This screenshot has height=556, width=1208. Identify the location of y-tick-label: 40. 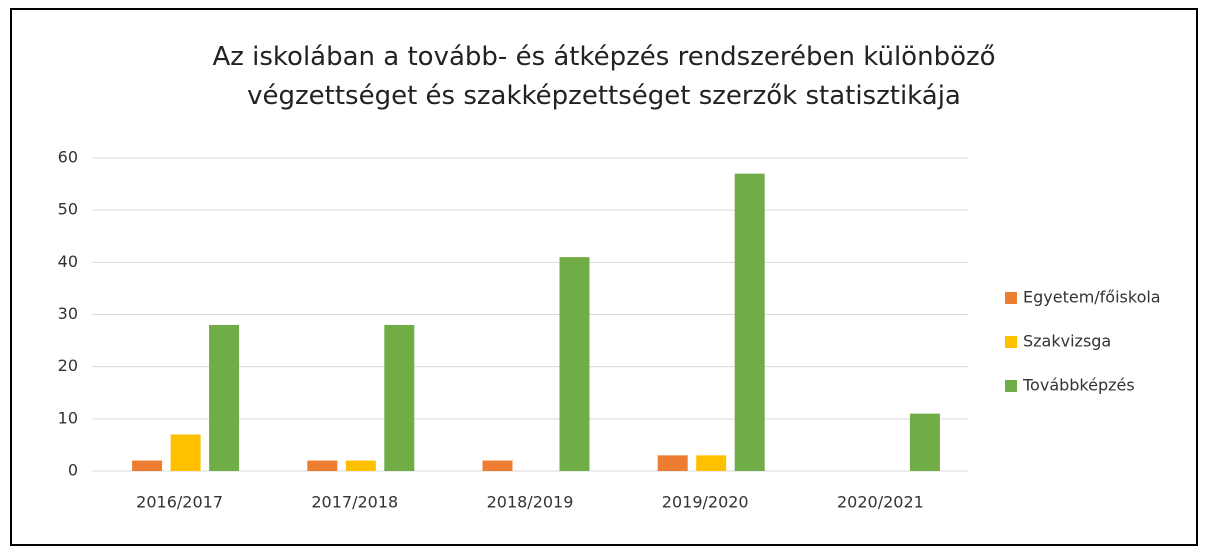
(68, 261).